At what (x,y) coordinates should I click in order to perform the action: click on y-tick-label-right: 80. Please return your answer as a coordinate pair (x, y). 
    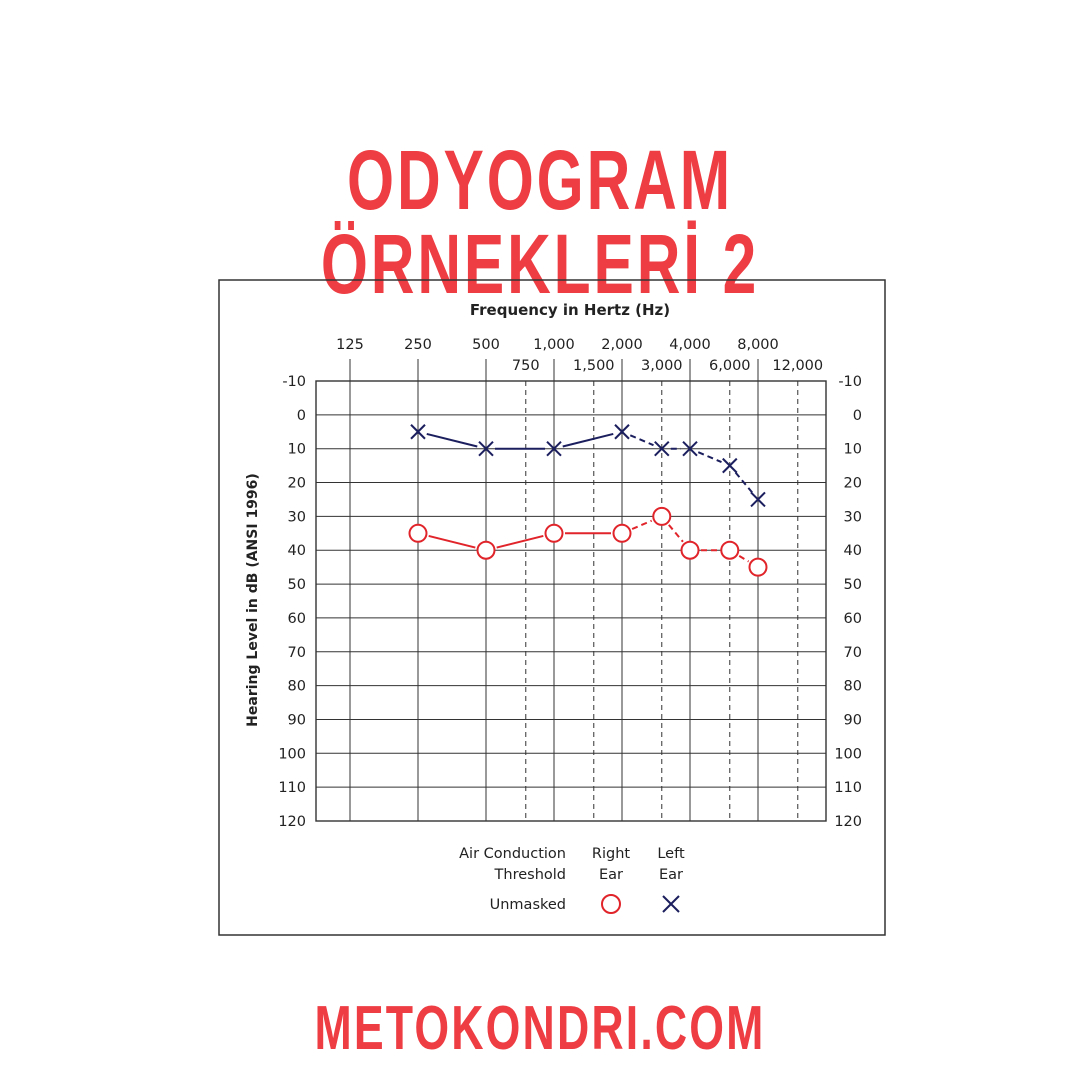
    Looking at the image, I should click on (853, 687).